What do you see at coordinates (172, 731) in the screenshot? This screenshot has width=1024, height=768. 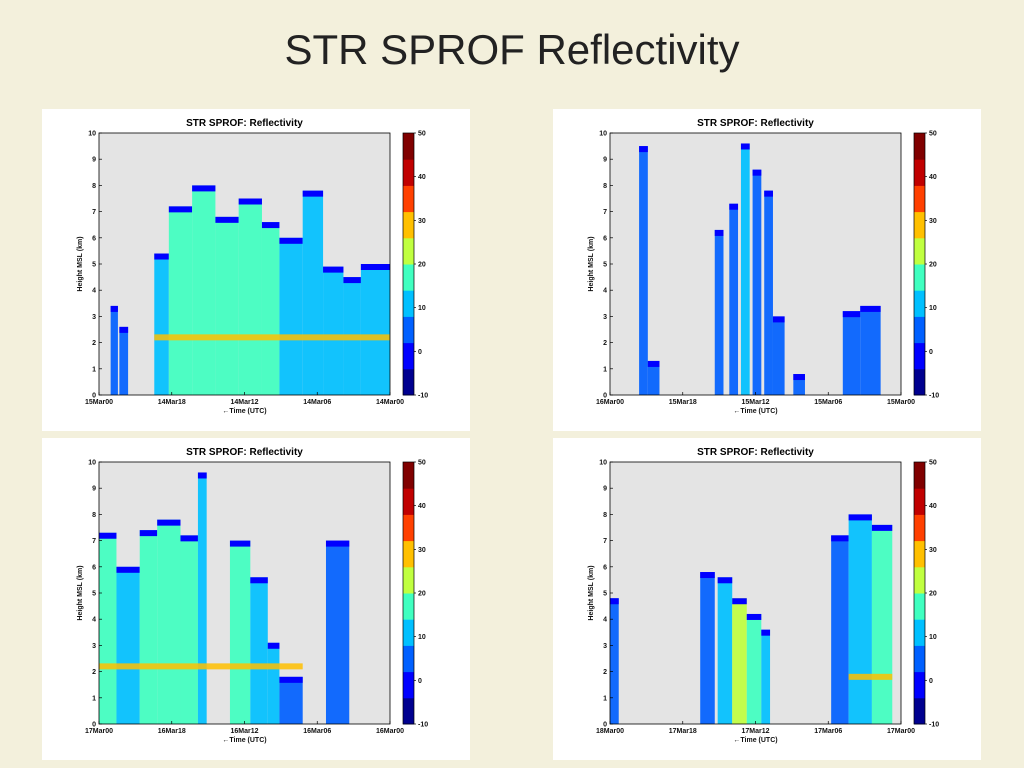 I see `x-tick-label: 16Mar18` at bounding box center [172, 731].